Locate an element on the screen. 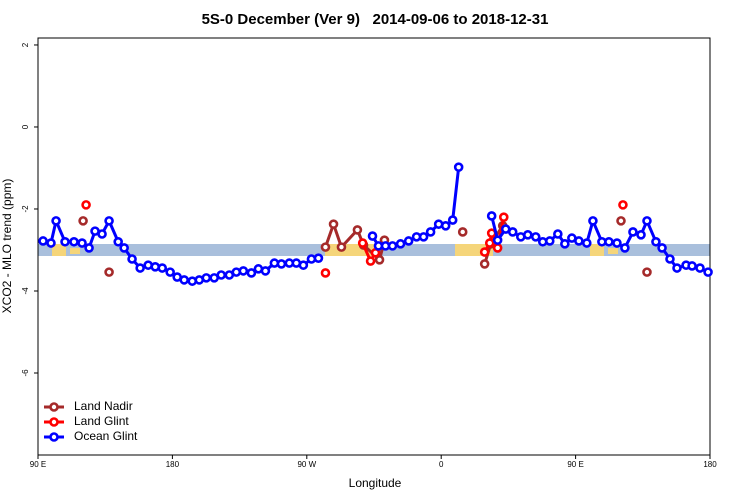  x-tick-label: 0 is located at coordinates (441, 464).